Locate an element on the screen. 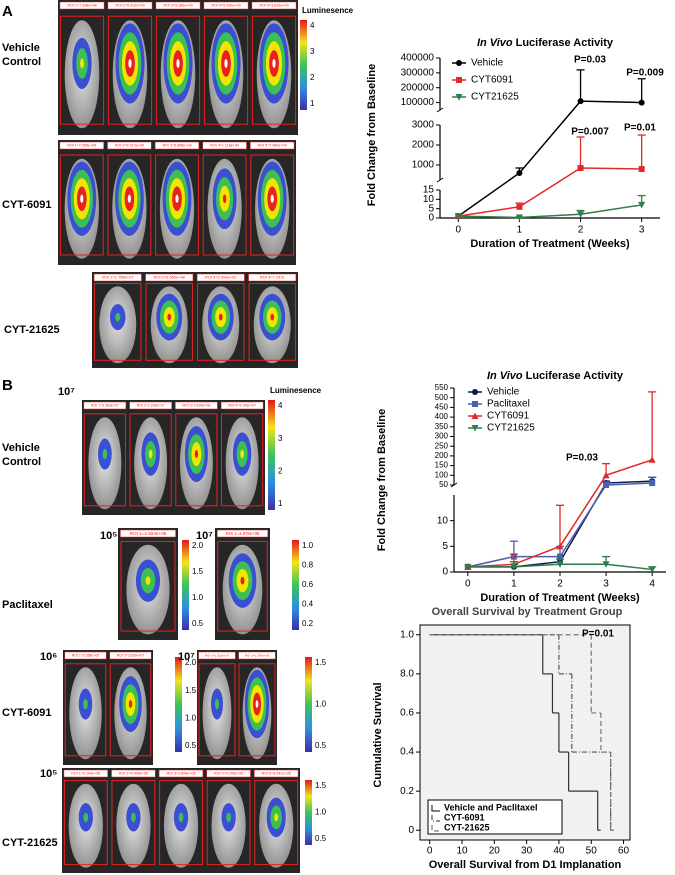 This screenshot has height=875, width=675. x-tick-label: 0 is located at coordinates (468, 584).